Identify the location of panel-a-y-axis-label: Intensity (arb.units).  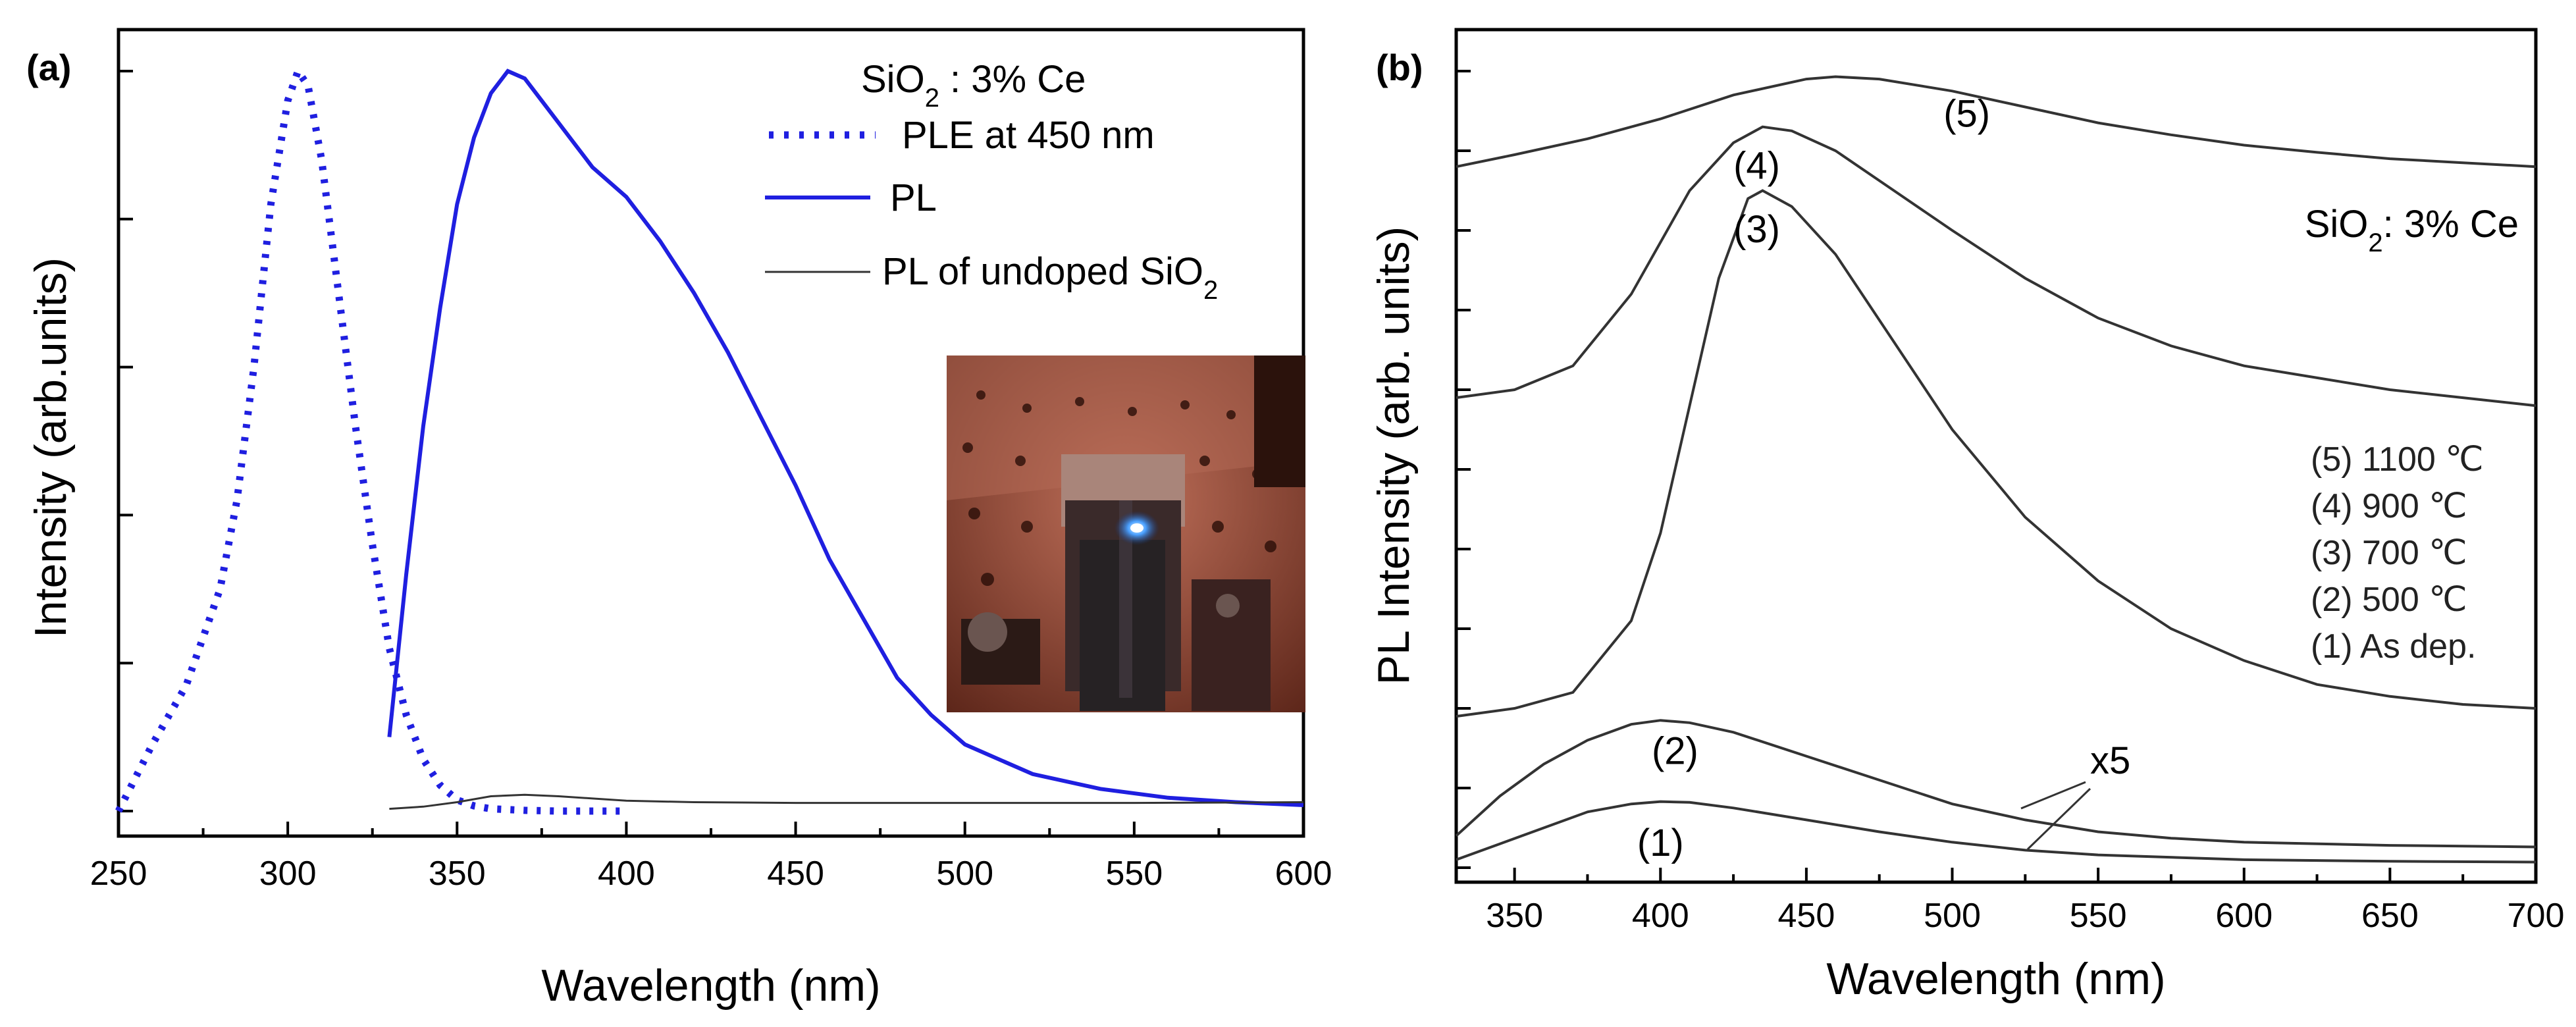
(51, 447).